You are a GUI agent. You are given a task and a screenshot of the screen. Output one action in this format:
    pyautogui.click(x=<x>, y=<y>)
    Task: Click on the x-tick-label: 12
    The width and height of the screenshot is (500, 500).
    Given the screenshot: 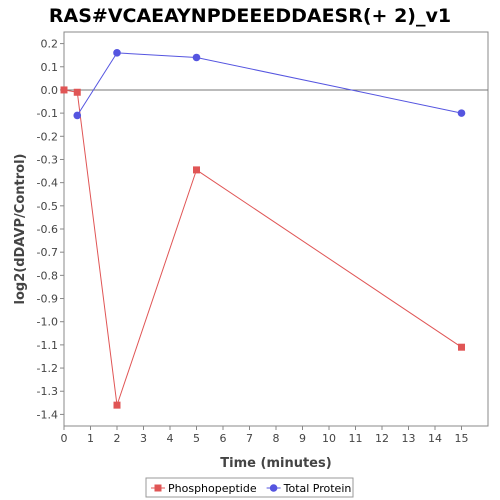 What is the action you would take?
    pyautogui.click(x=382, y=438)
    